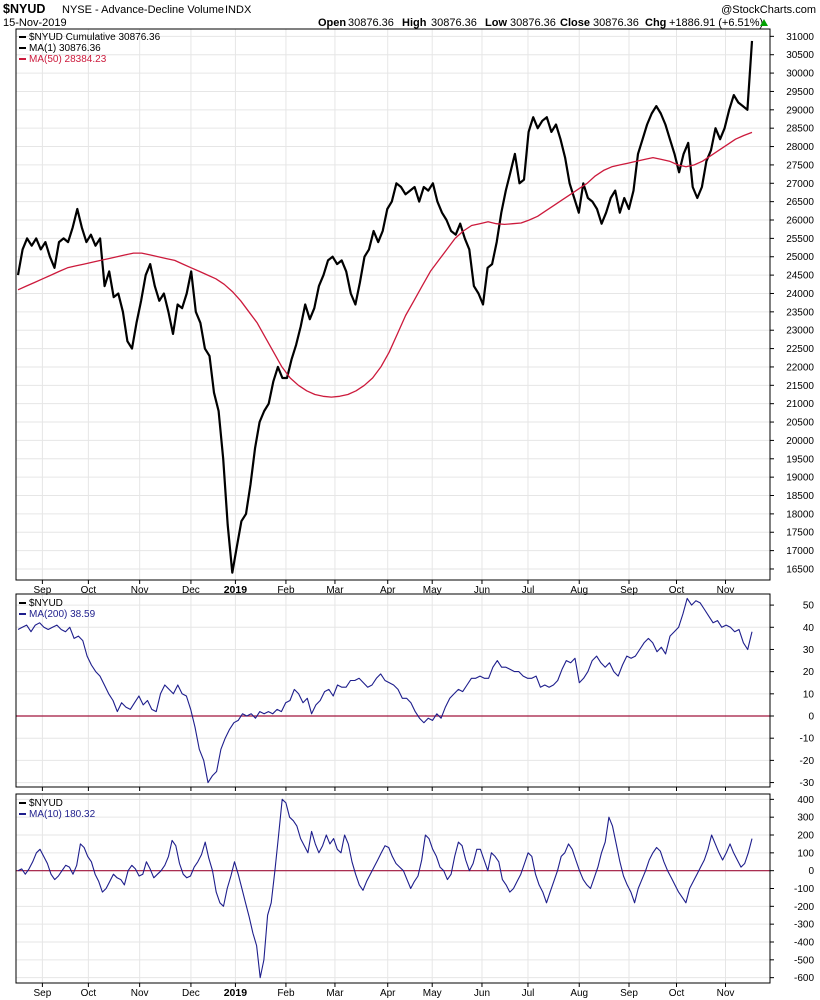 The width and height of the screenshot is (820, 1000). I want to click on y-tick-label: 25500, so click(800, 239).